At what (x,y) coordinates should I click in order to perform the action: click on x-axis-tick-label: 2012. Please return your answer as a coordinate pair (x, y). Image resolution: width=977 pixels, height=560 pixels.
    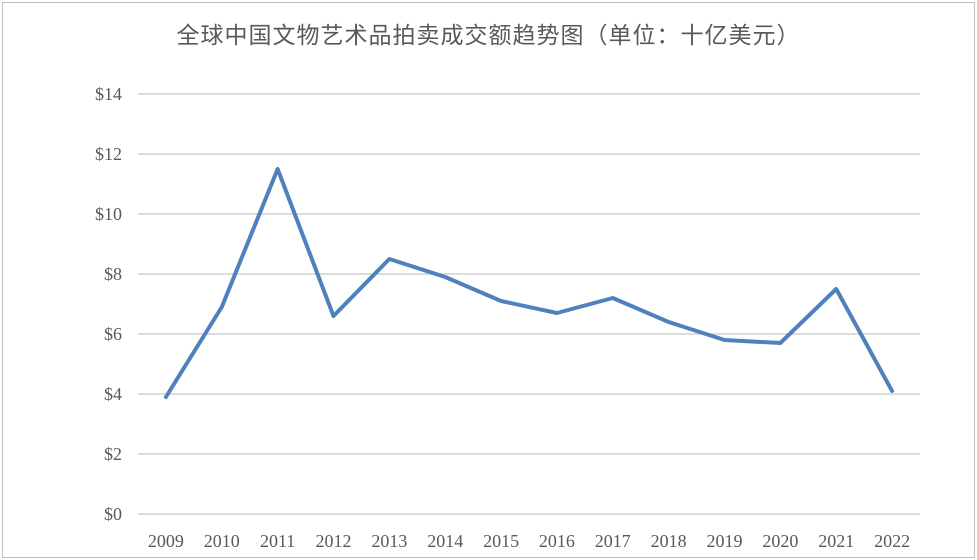
    Looking at the image, I should click on (334, 541).